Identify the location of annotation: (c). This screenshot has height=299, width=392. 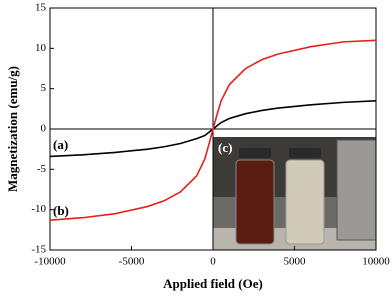
(225, 147).